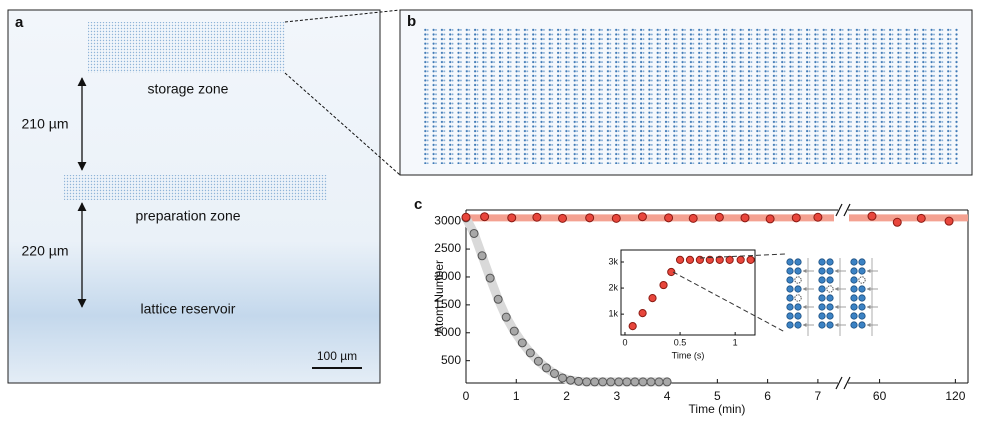 The image size is (986, 433). What do you see at coordinates (729, 302) in the screenshot?
I see `pointer` at bounding box center [729, 302].